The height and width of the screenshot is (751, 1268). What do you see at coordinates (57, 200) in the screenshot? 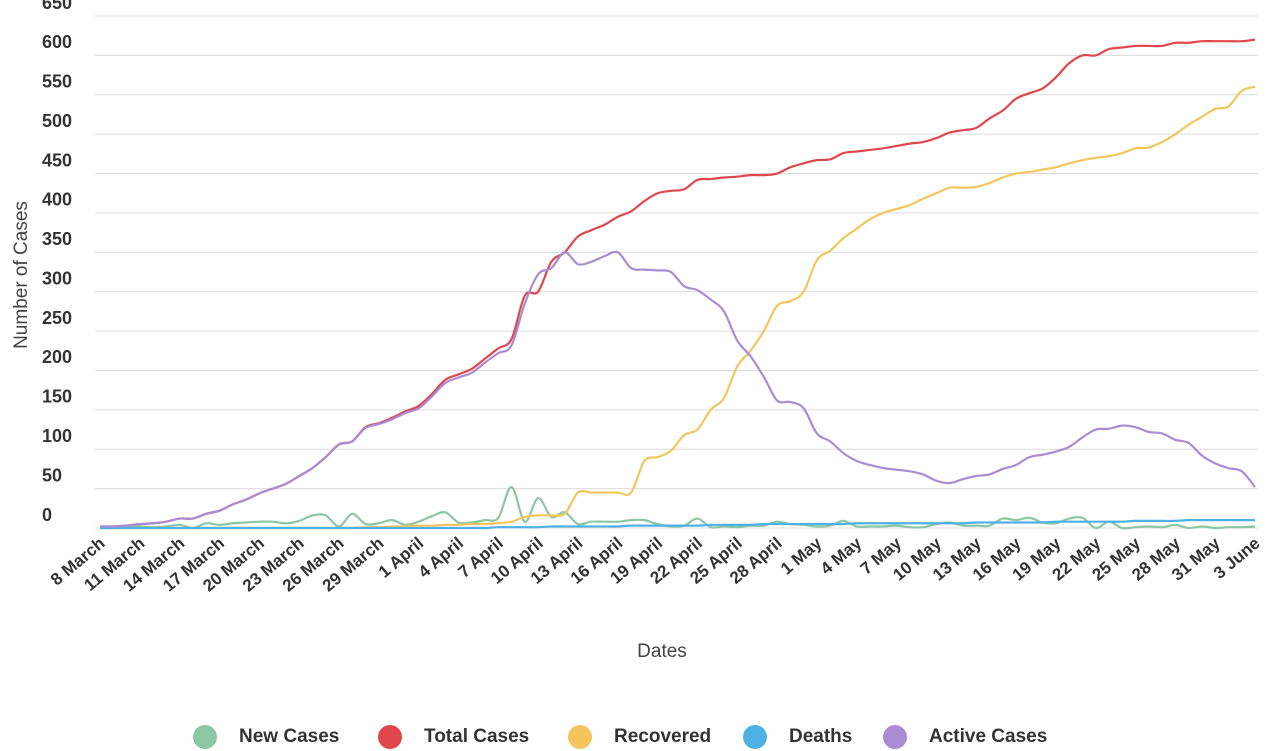
I see `y-tick-label: 400` at bounding box center [57, 200].